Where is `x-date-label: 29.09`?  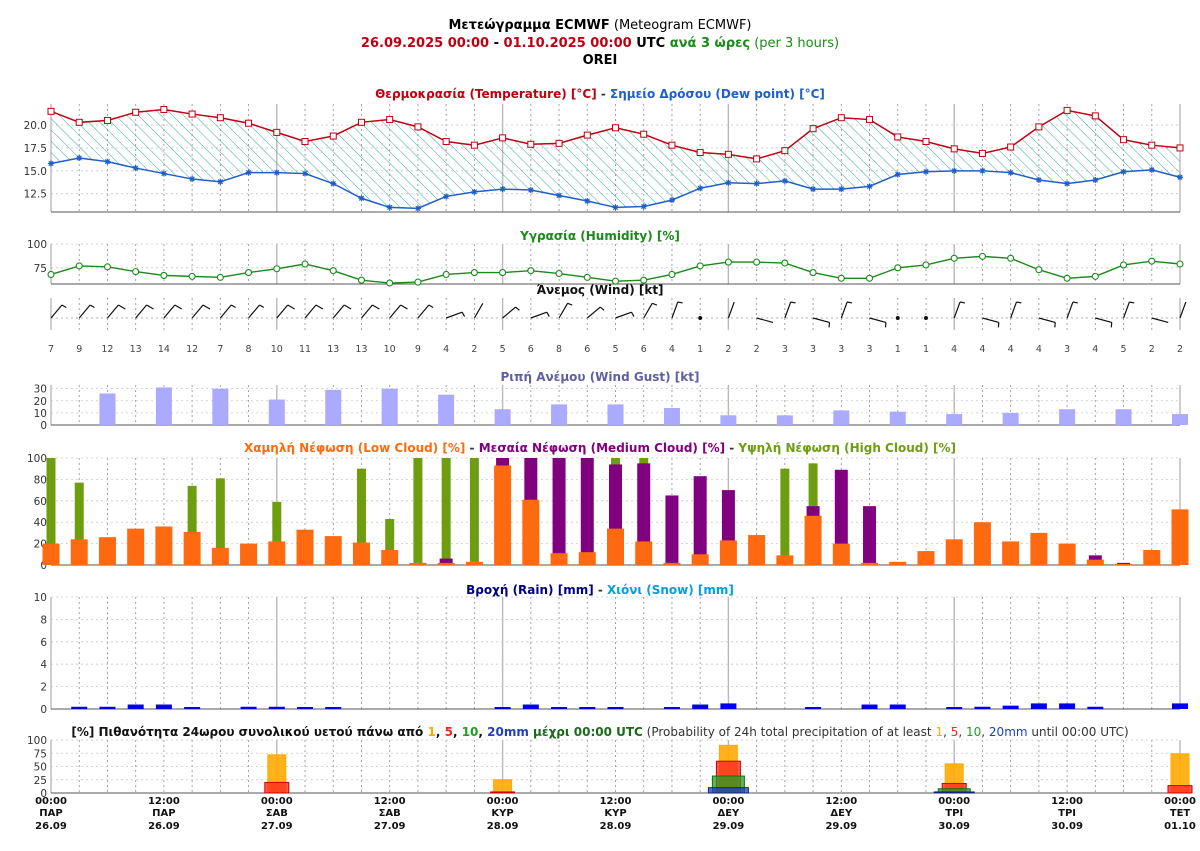
x-date-label: 29.09 is located at coordinates (729, 826).